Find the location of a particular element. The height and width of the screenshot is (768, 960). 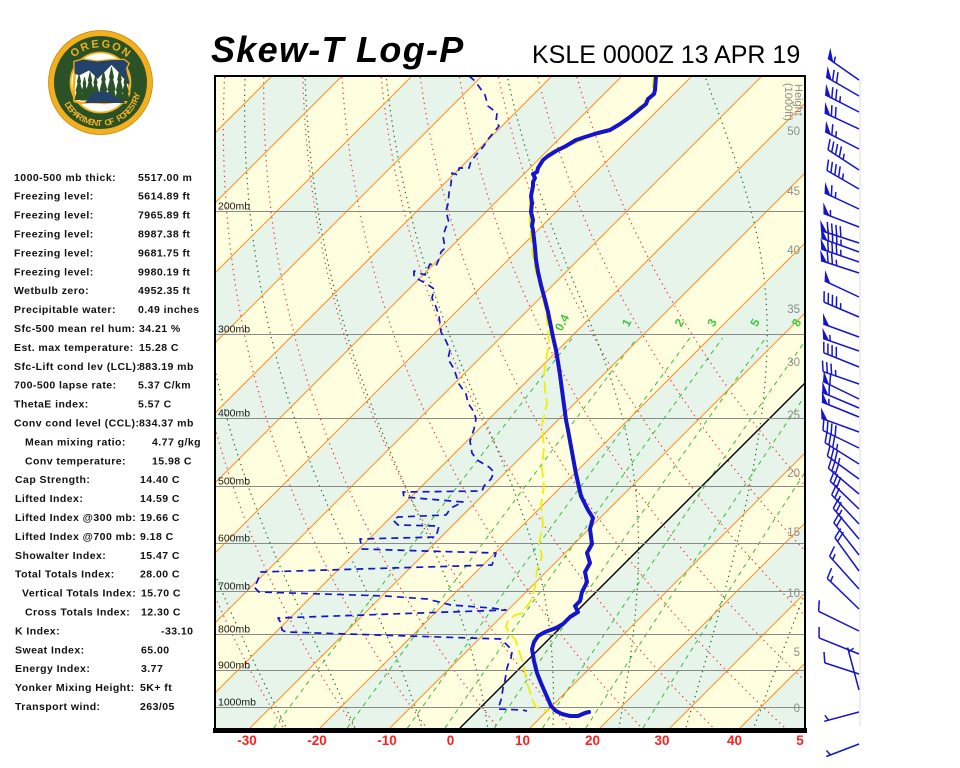

svg-text: N is located at coordinates (96, 122).